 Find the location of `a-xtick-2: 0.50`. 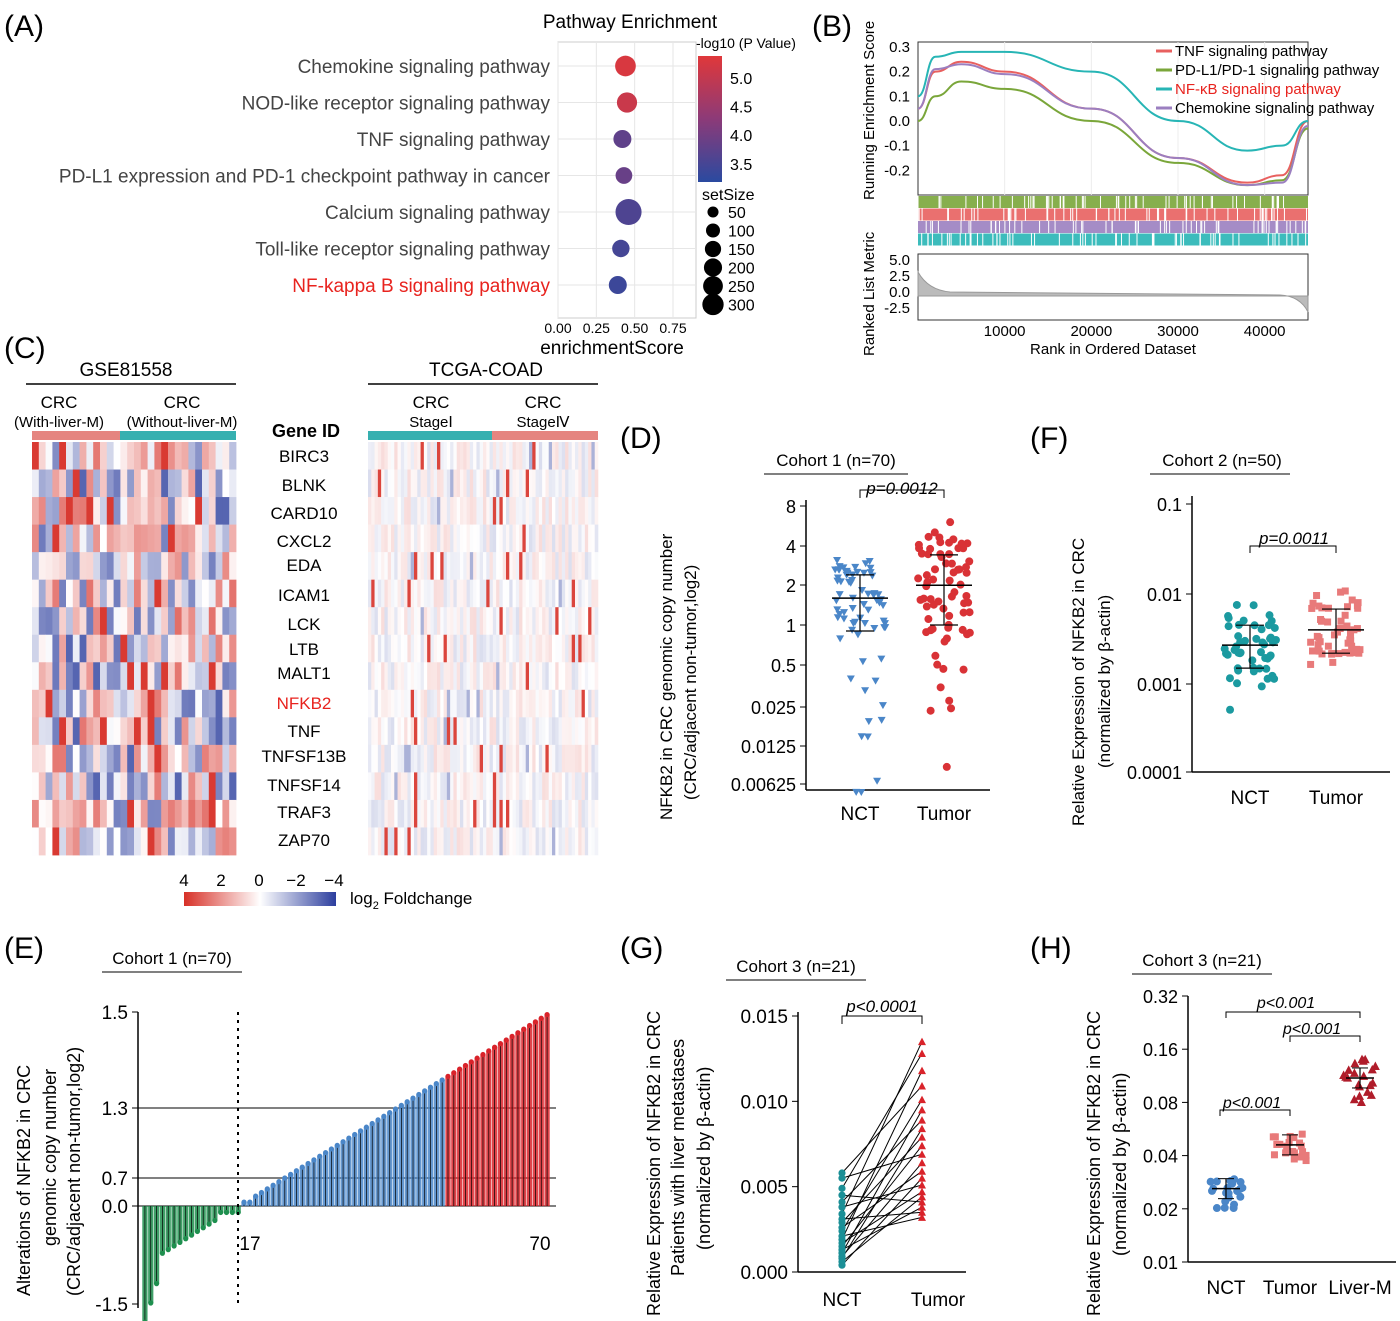

a-xtick-2: 0.50 is located at coordinates (634, 328).